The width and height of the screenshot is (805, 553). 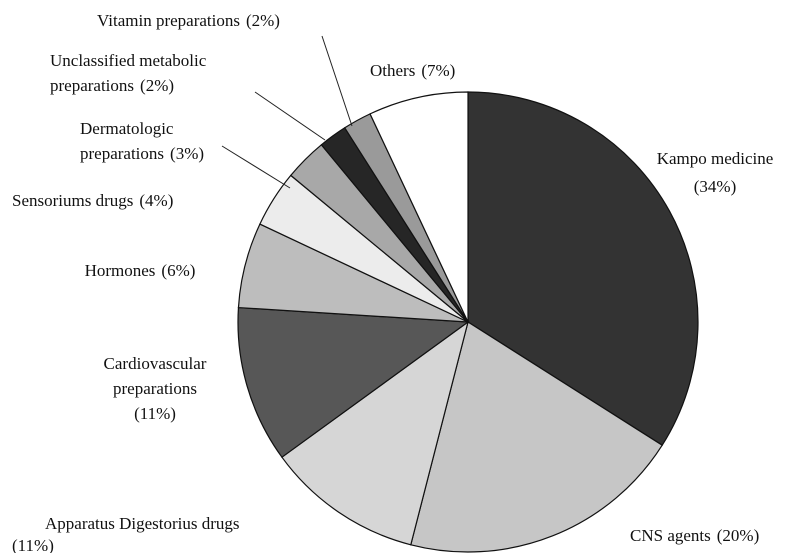 What do you see at coordinates (72, 200) in the screenshot?
I see `category-label: Sensoriums drugs` at bounding box center [72, 200].